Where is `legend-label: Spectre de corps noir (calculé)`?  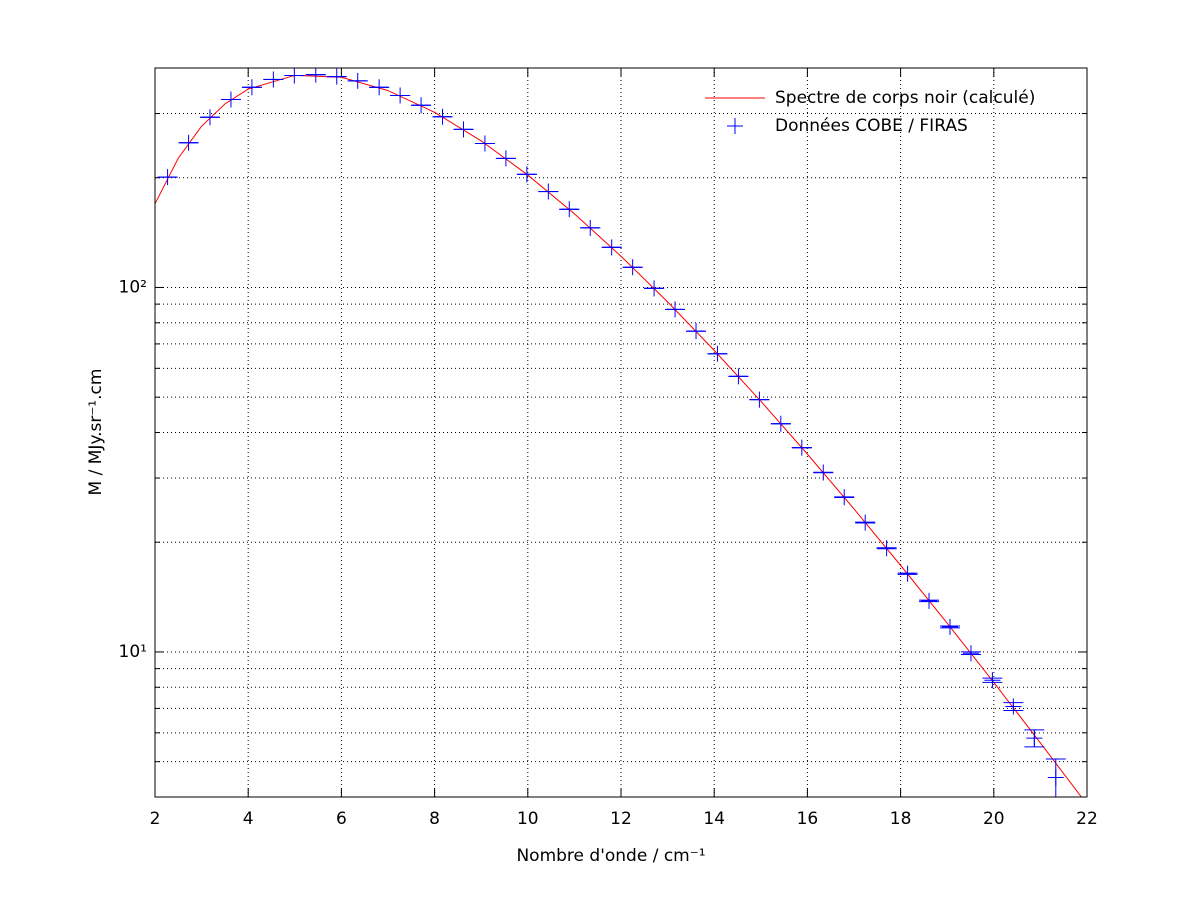 legend-label: Spectre de corps noir (calculé) is located at coordinates (905, 98).